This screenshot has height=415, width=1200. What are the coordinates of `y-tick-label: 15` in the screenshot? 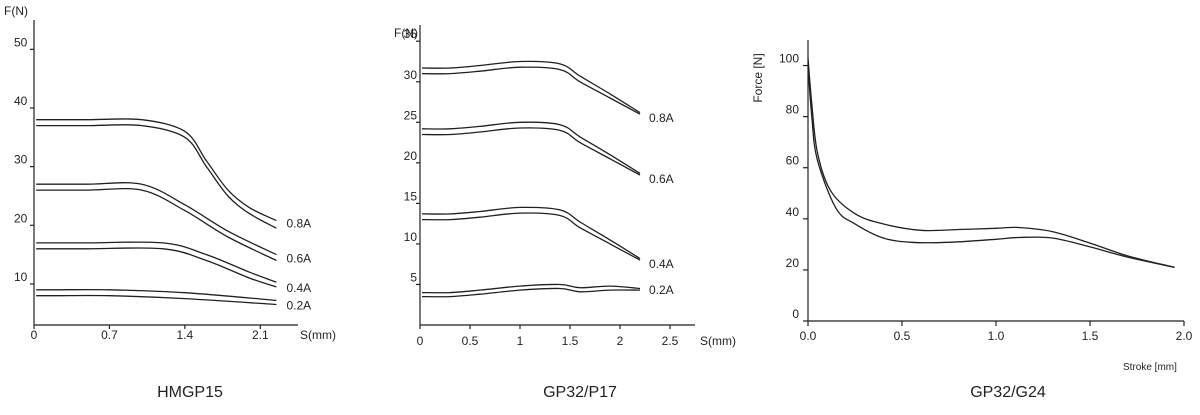 It's located at (411, 196).